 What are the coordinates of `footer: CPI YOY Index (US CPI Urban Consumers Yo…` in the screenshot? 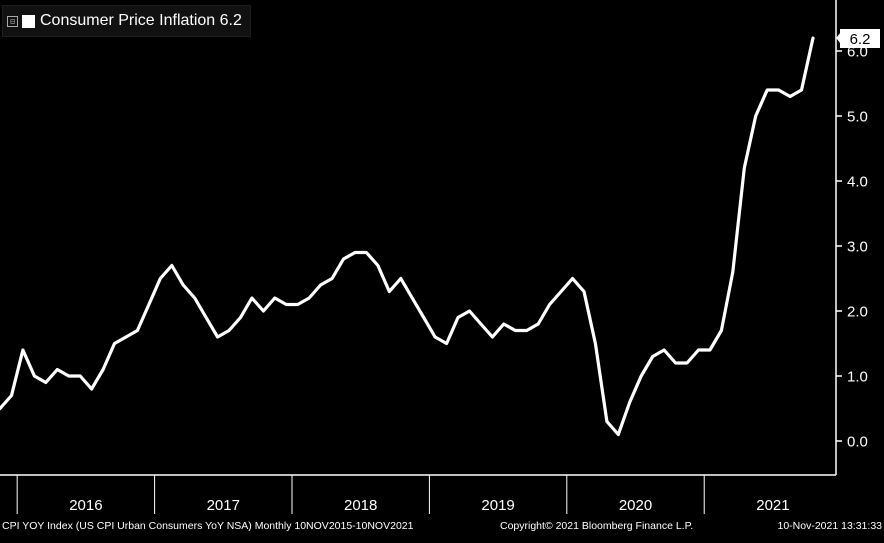 It's located at (442, 527).